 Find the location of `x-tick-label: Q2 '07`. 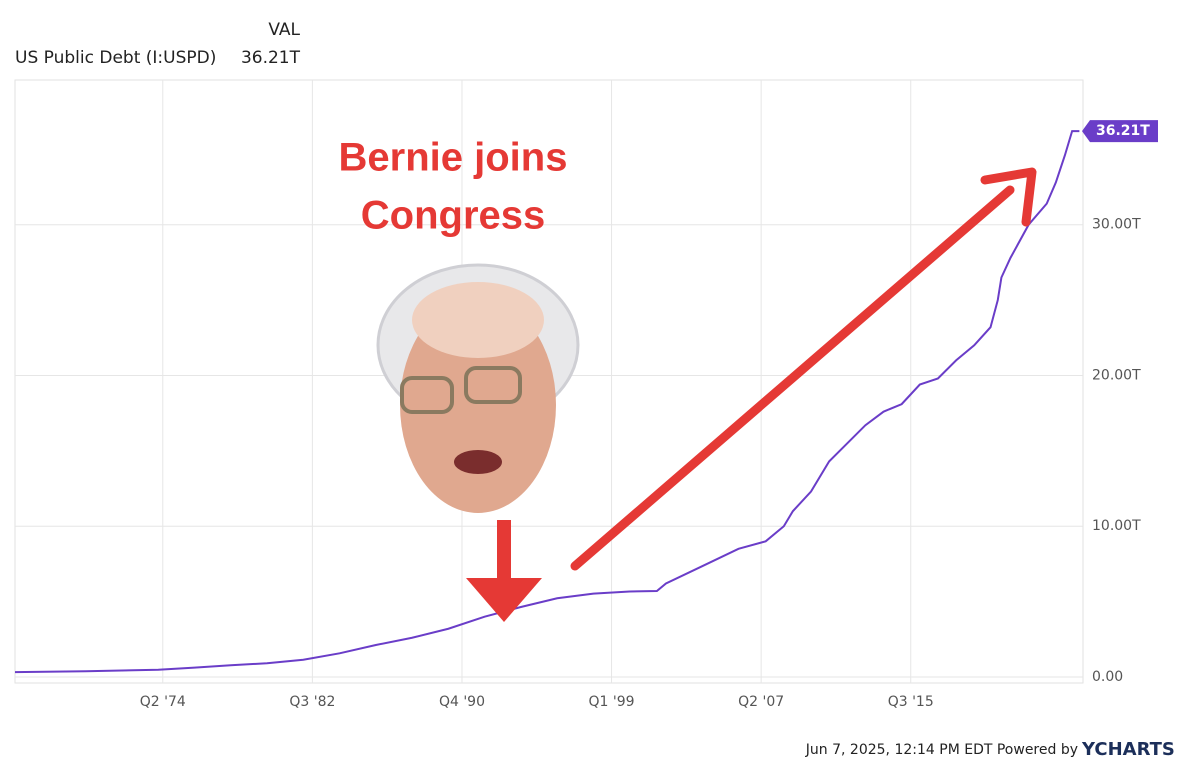

x-tick-label: Q2 '07 is located at coordinates (761, 702).